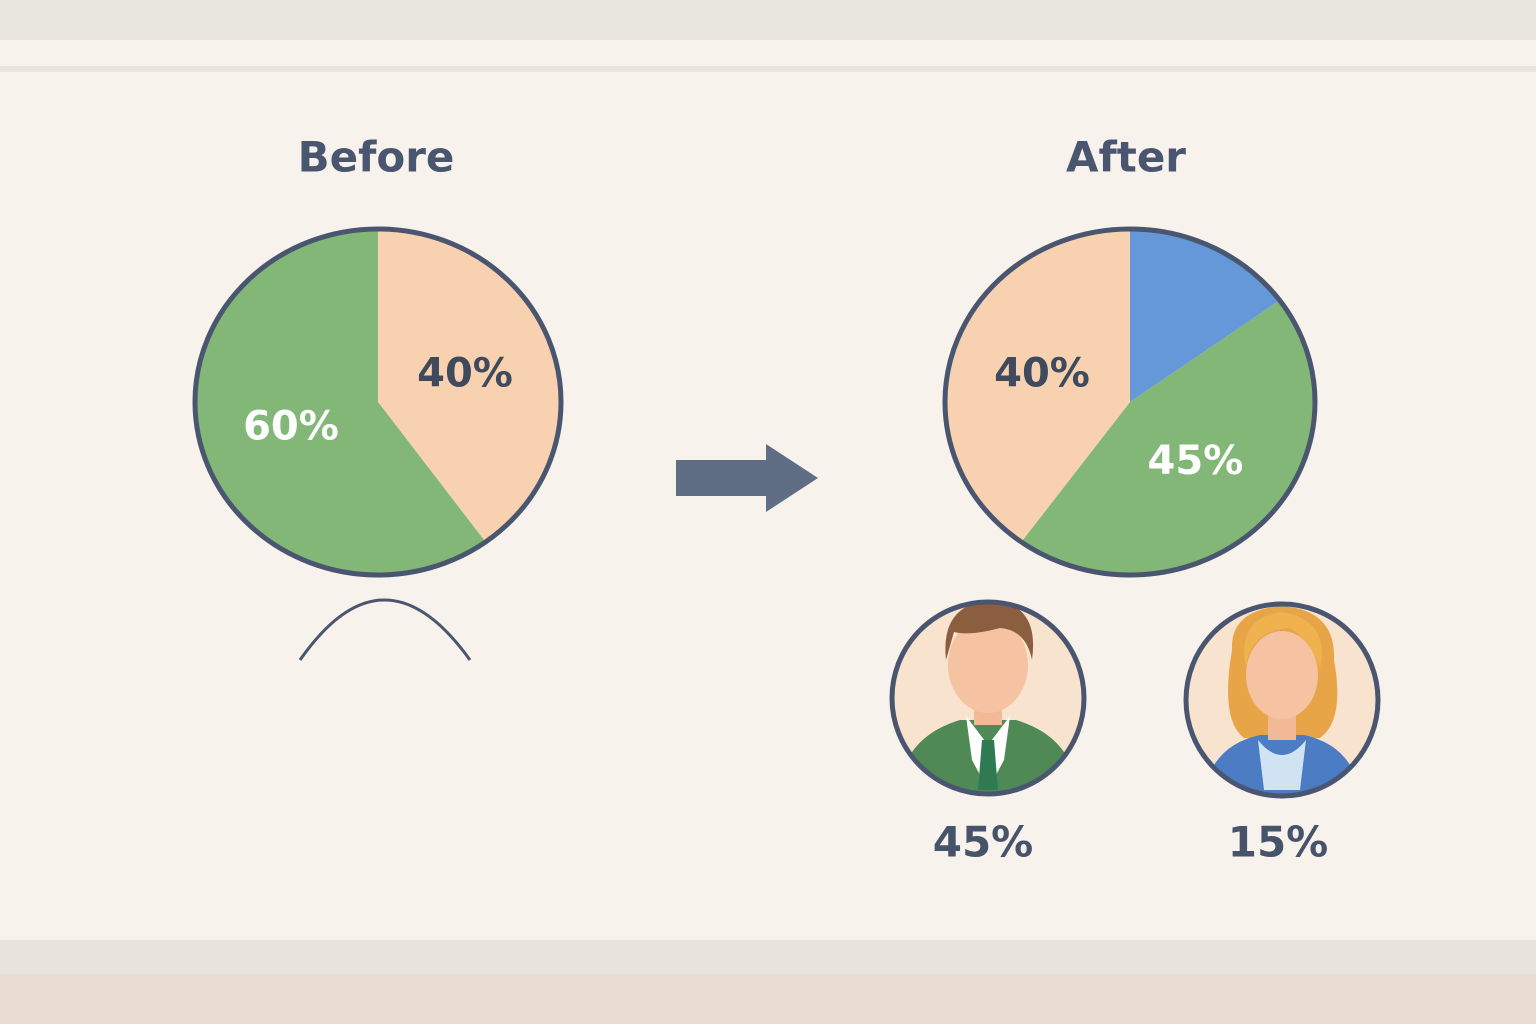 Image resolution: width=1536 pixels, height=1024 pixels. What do you see at coordinates (1278, 842) in the screenshot?
I see `avatar-value-label: 15%` at bounding box center [1278, 842].